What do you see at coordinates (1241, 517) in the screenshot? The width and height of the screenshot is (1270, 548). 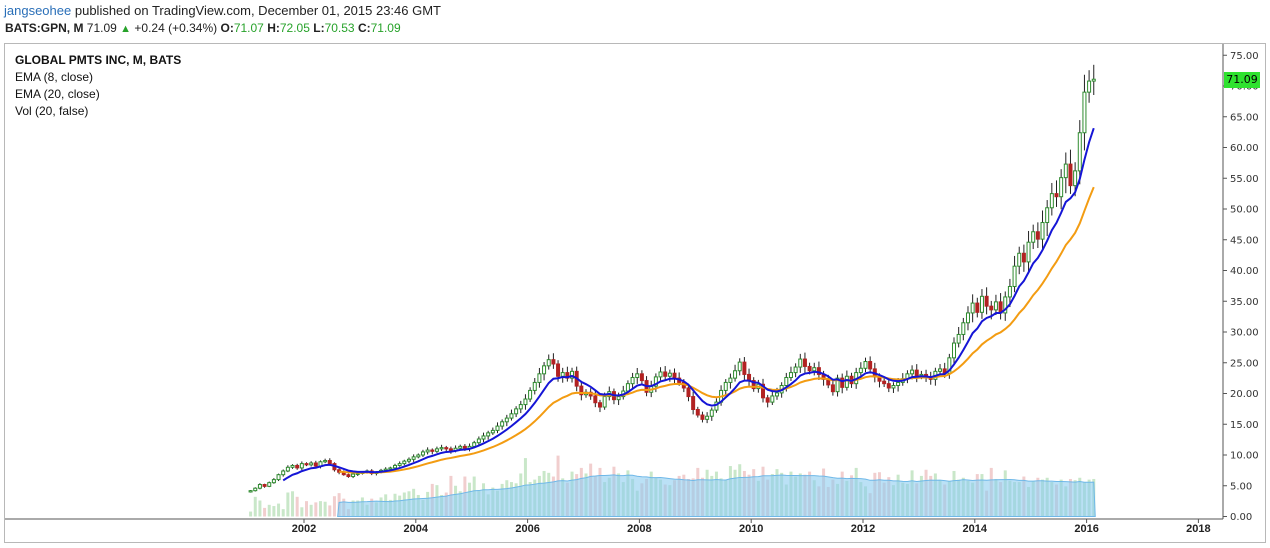 I see `y-tick-label: 0.00` at bounding box center [1241, 517].